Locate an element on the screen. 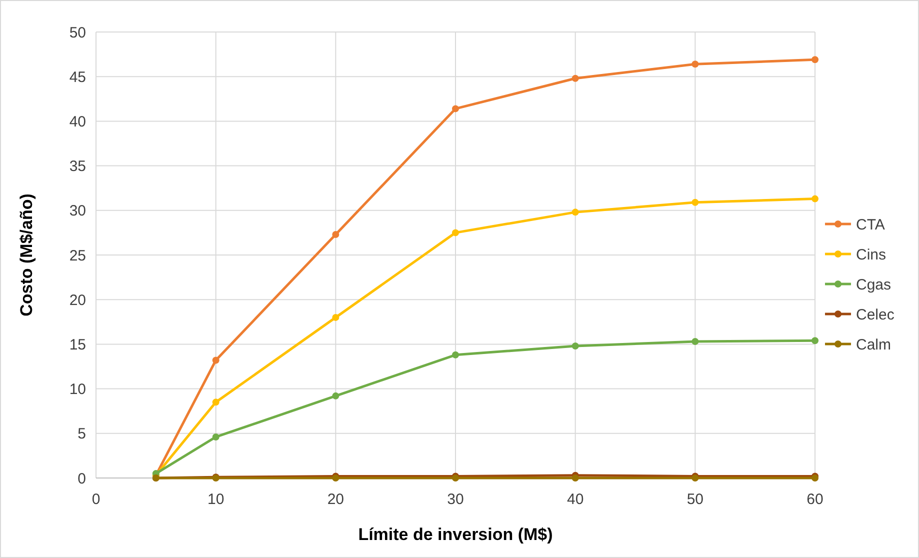  x-tick-label: 50 is located at coordinates (695, 499).